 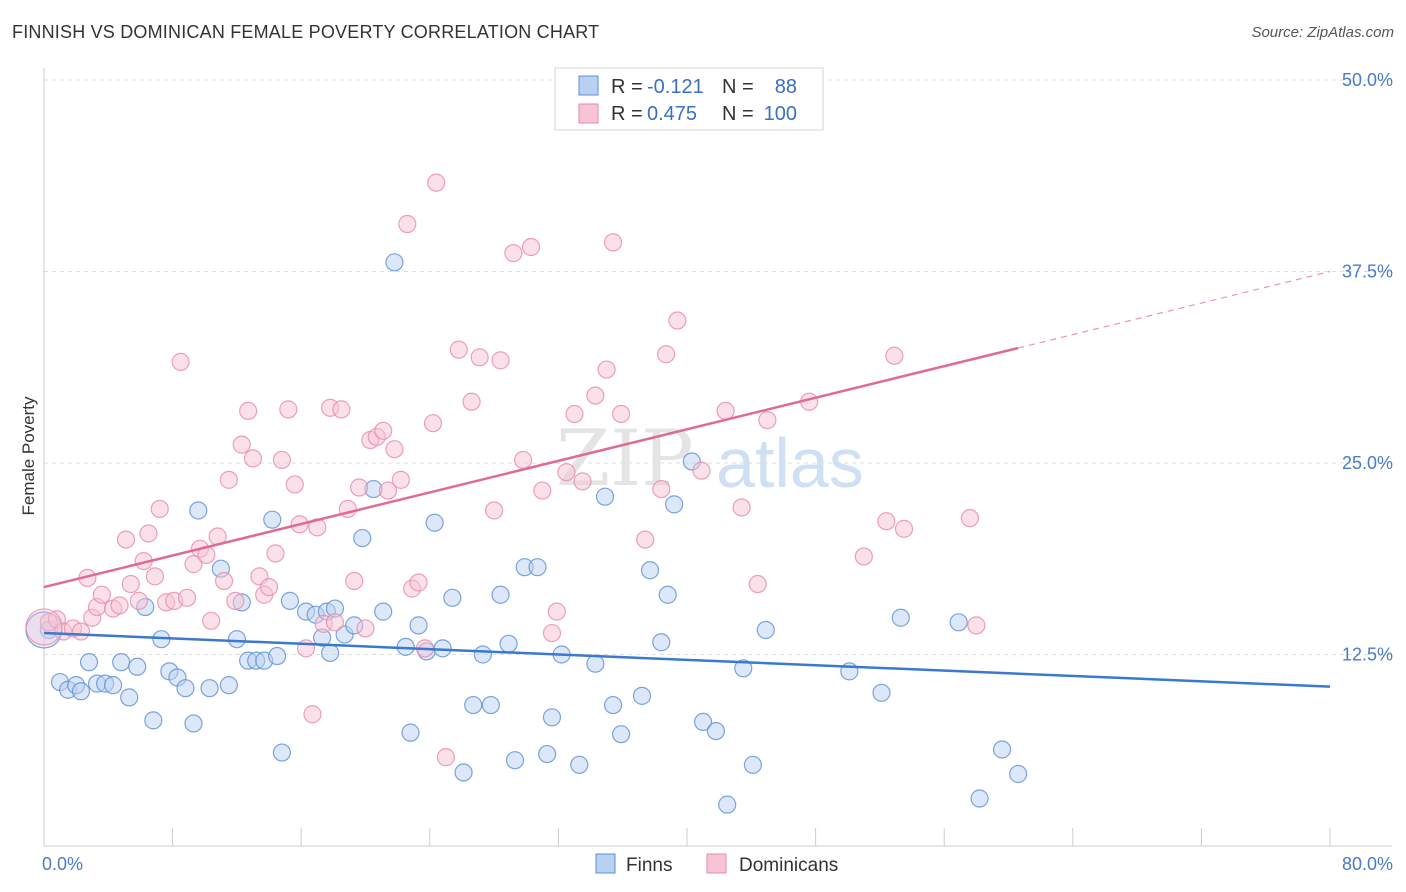 I want to click on watermark-atlas: atlas, so click(x=790, y=463).